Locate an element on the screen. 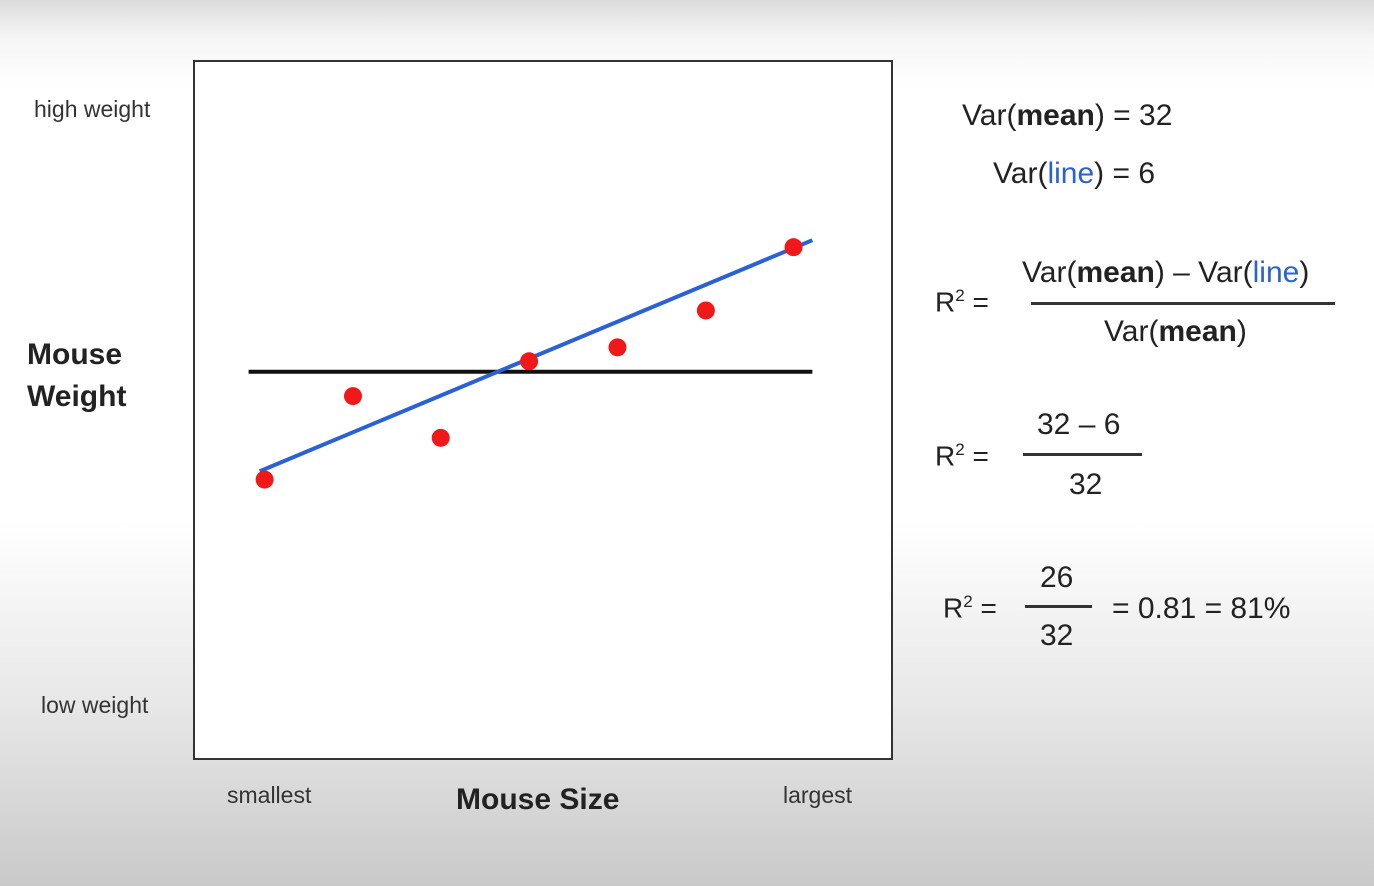  y-axis-title: Mouse Weight is located at coordinates (76, 376).